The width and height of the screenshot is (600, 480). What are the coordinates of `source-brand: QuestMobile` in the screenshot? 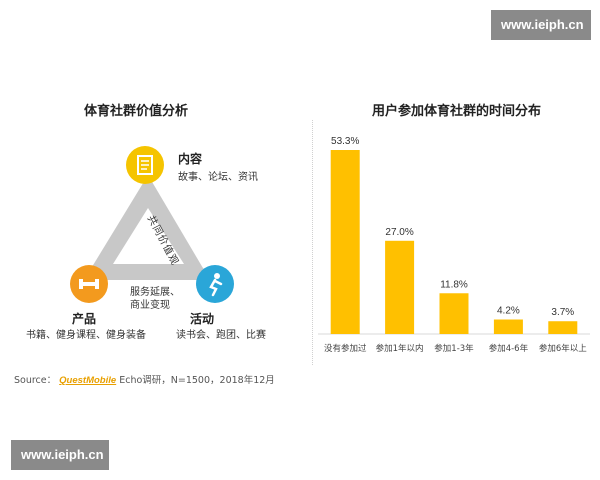 It's located at (88, 380).